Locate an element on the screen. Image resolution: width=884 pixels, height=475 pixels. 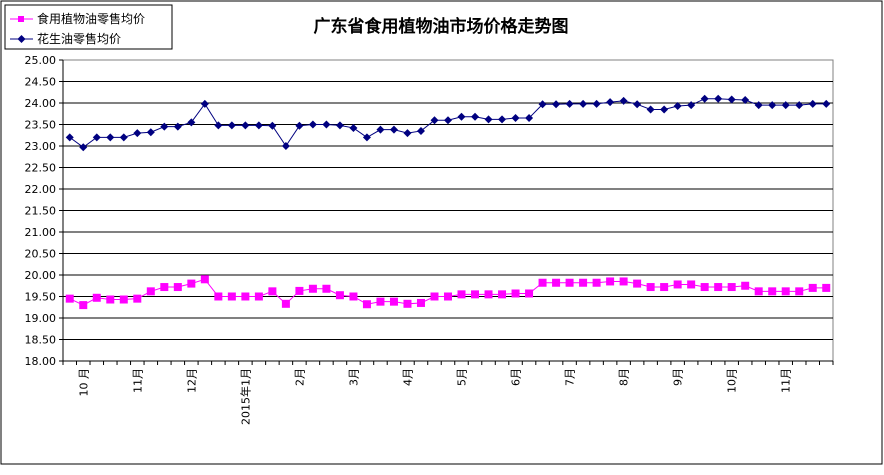
x-tick-label: 5月 is located at coordinates (462, 377).